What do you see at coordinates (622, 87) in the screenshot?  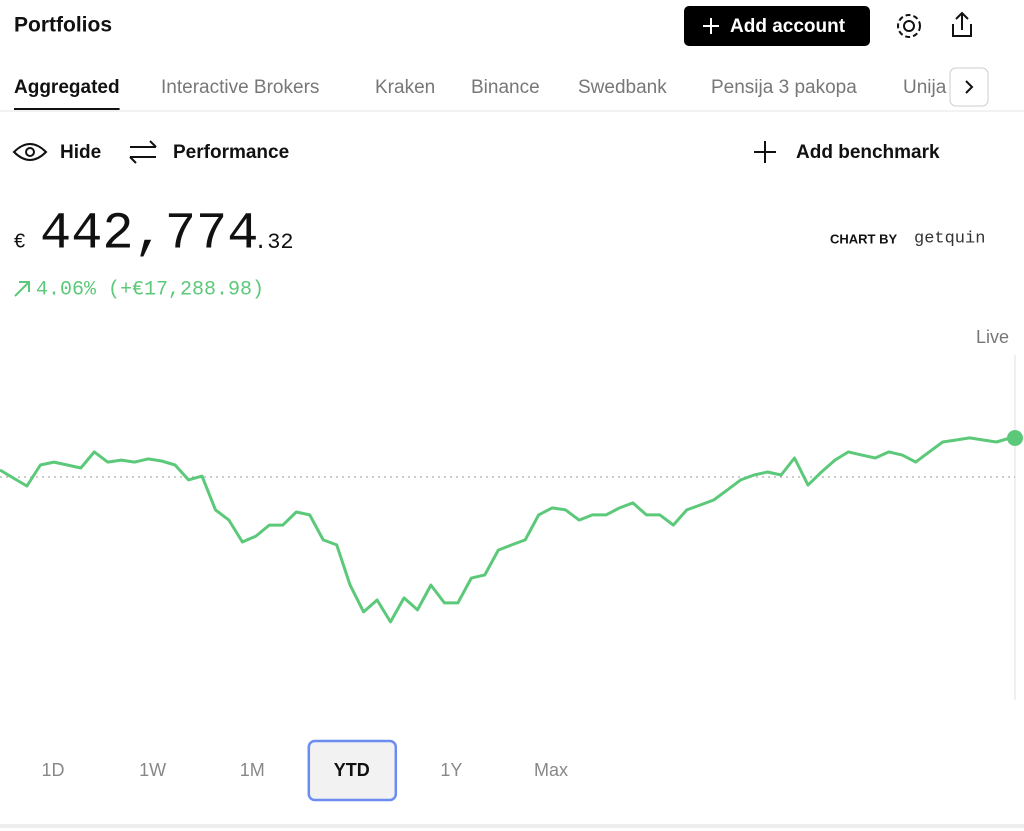 I see `tab: Swedbank` at bounding box center [622, 87].